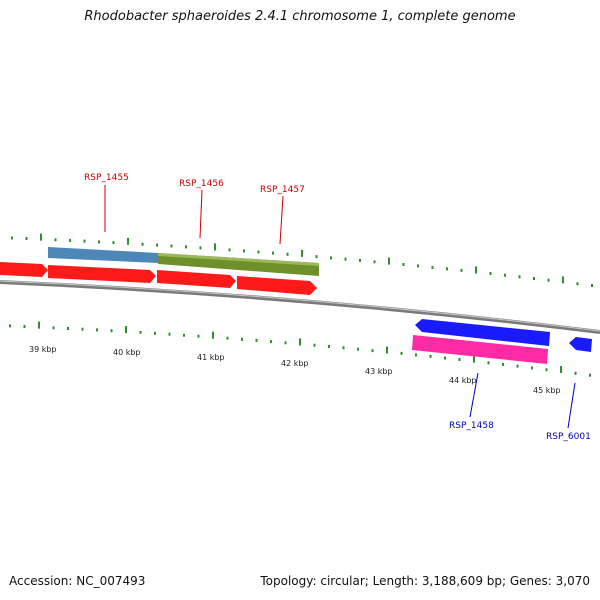 Image resolution: width=600 pixels, height=600 pixels. I want to click on forward-cds-track, so click(158, 278).